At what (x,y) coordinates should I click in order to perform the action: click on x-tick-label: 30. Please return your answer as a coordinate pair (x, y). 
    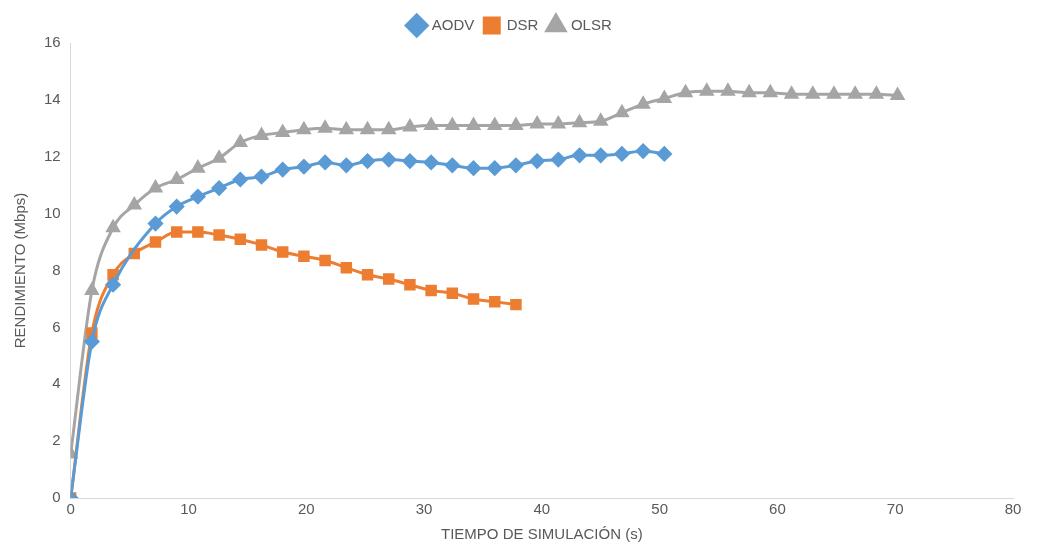
    Looking at the image, I should click on (424, 509).